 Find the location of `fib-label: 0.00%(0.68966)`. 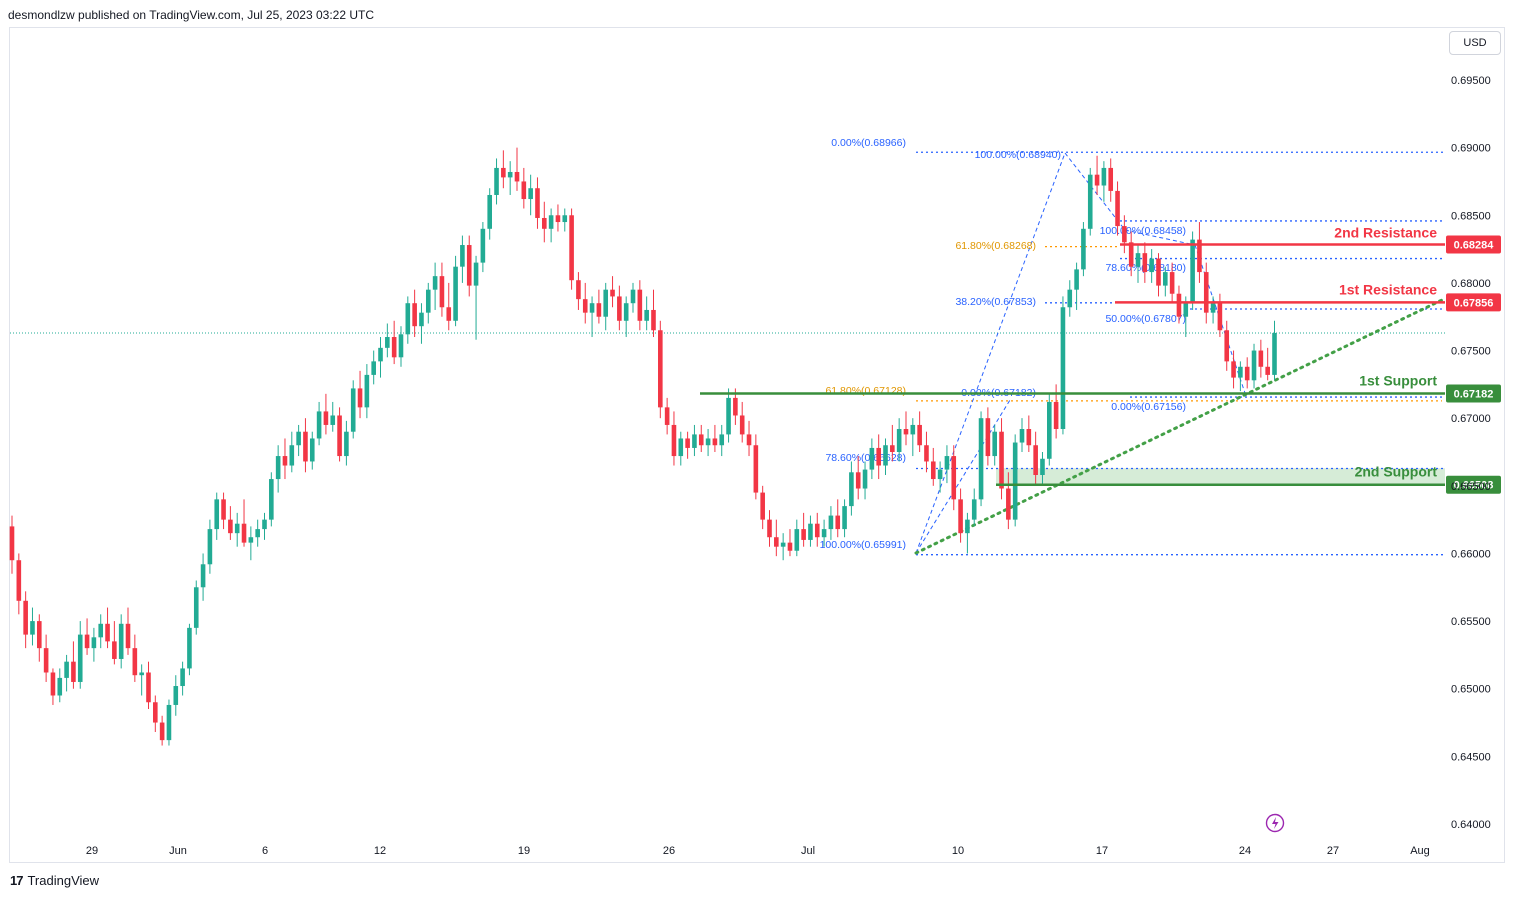

fib-label: 0.00%(0.68966) is located at coordinates (868, 143).